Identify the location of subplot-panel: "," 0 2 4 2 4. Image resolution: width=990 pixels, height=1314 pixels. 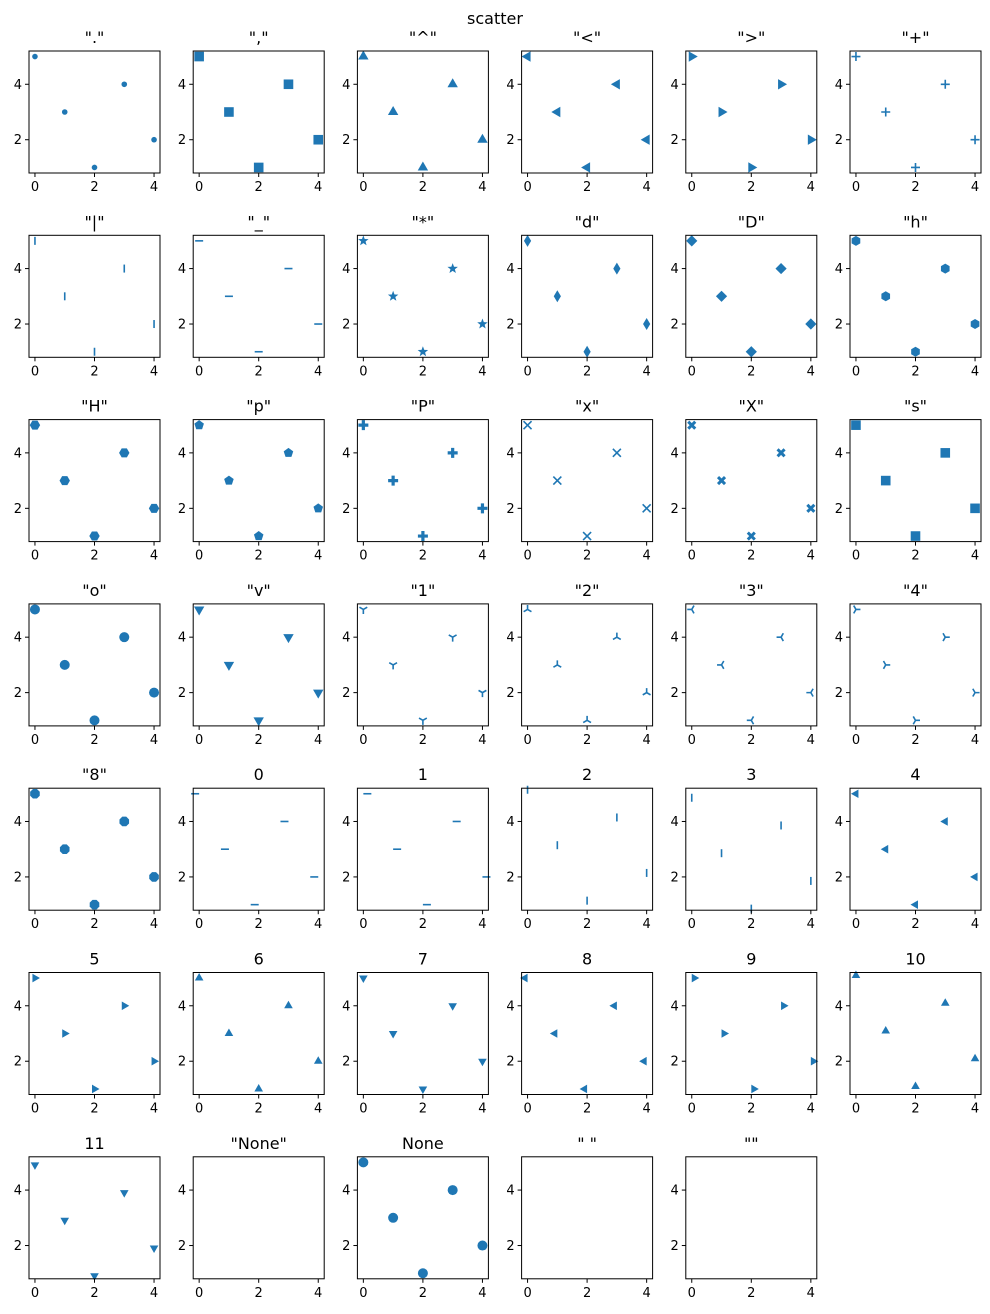
(251, 111).